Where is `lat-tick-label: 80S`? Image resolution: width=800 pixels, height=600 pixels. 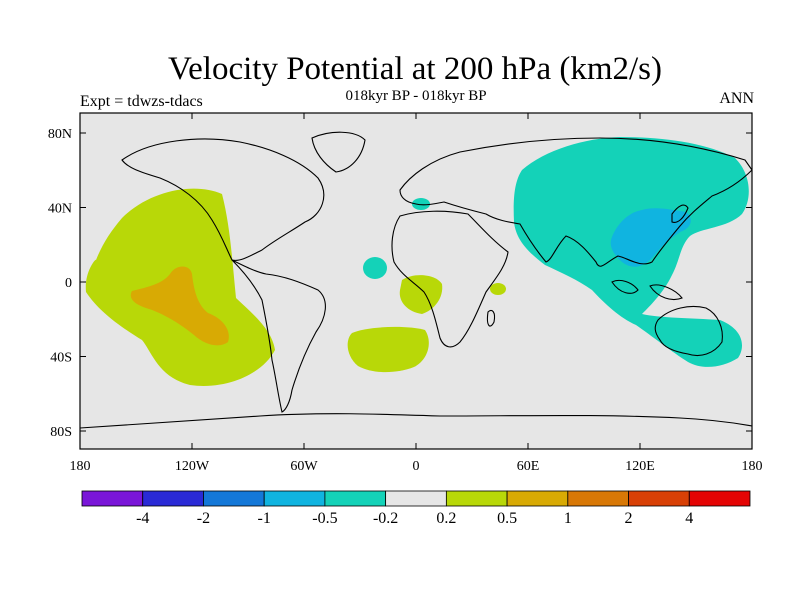 lat-tick-label: 80S is located at coordinates (61, 432).